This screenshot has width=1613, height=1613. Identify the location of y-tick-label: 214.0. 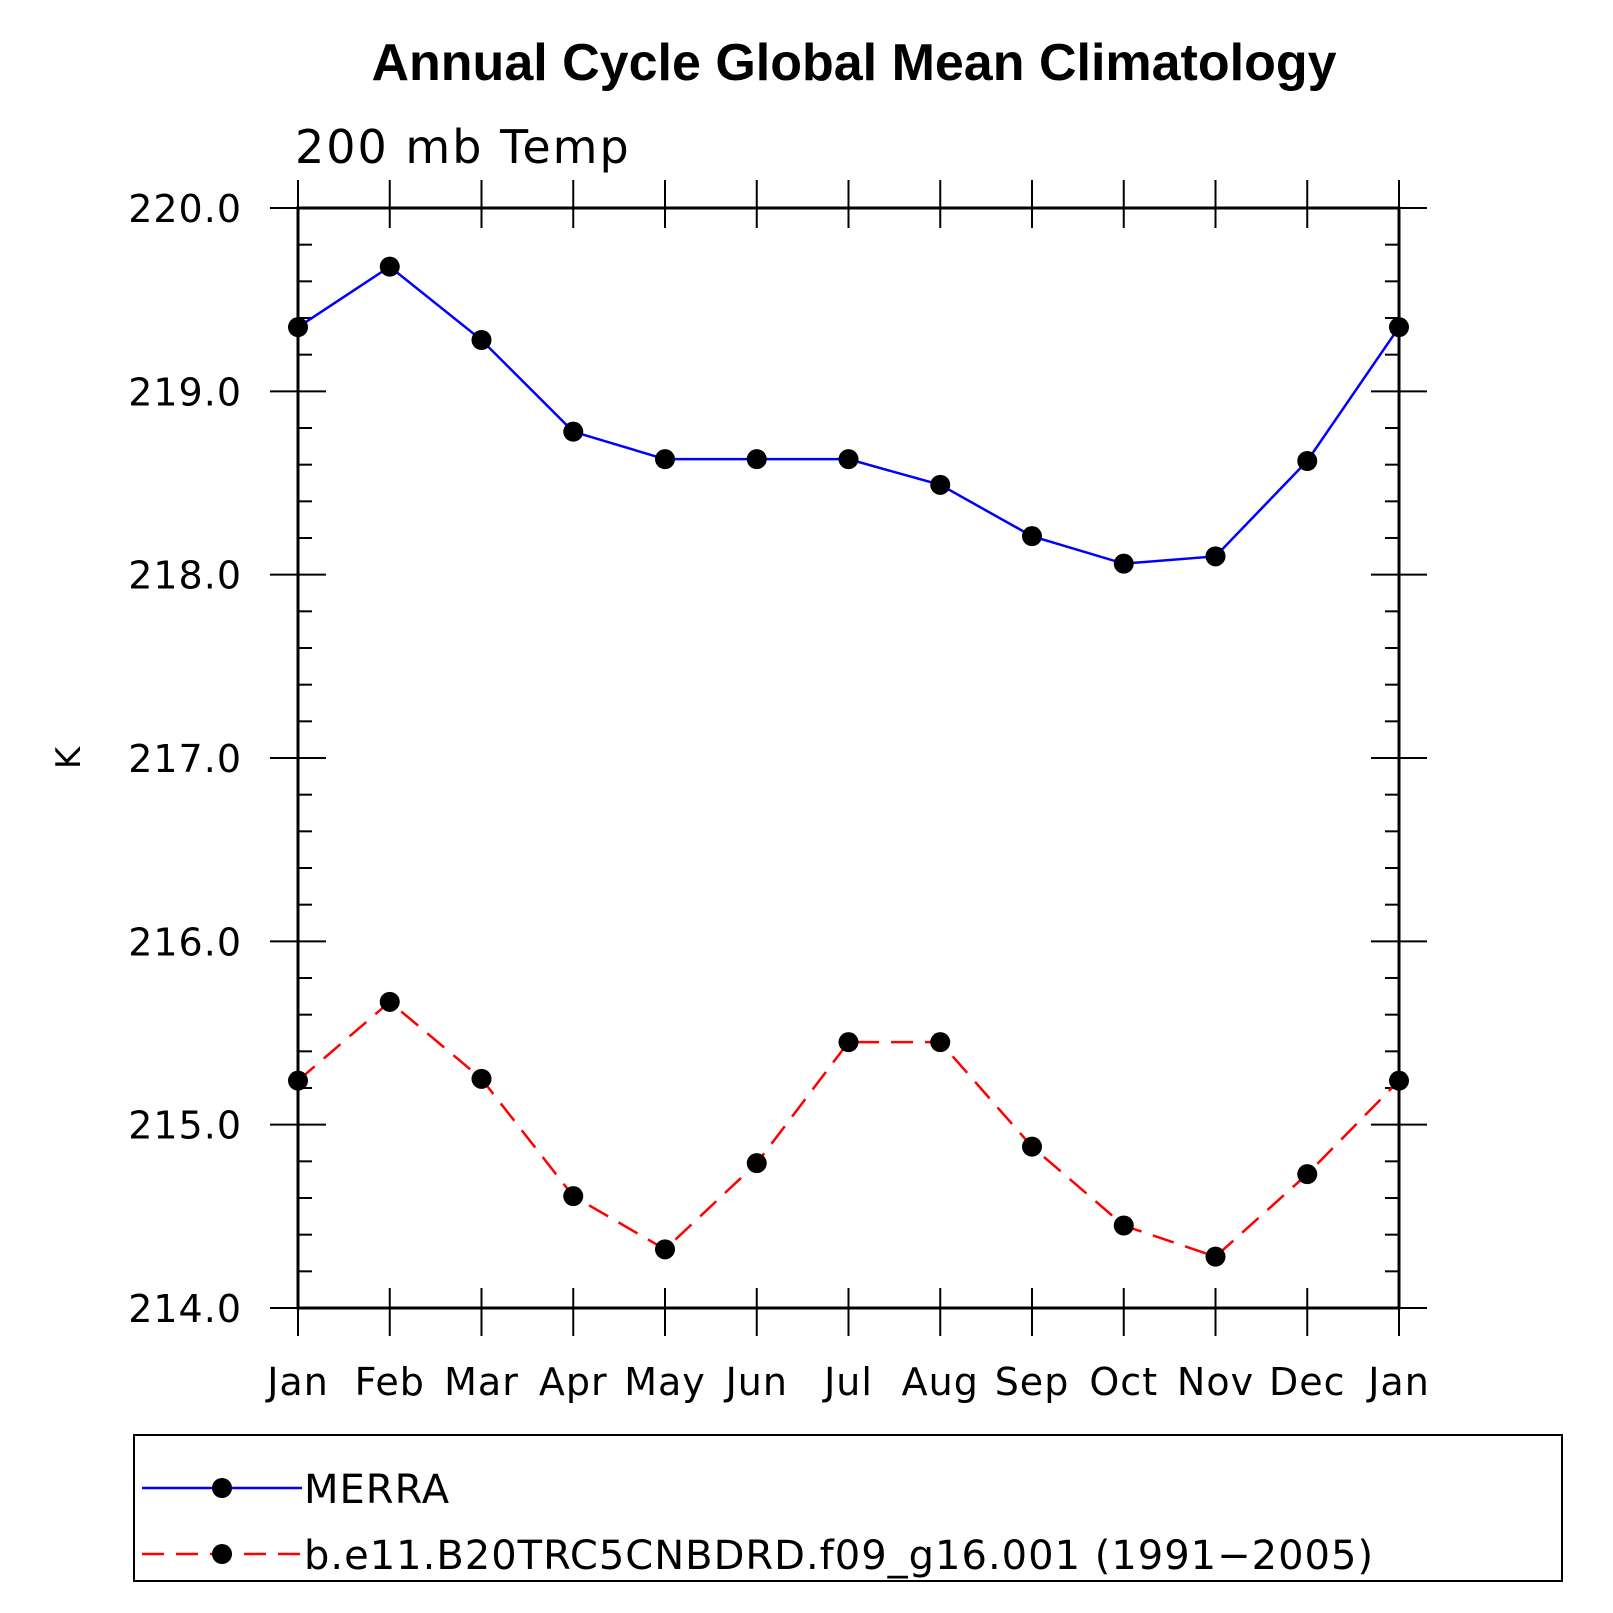
(185, 1309).